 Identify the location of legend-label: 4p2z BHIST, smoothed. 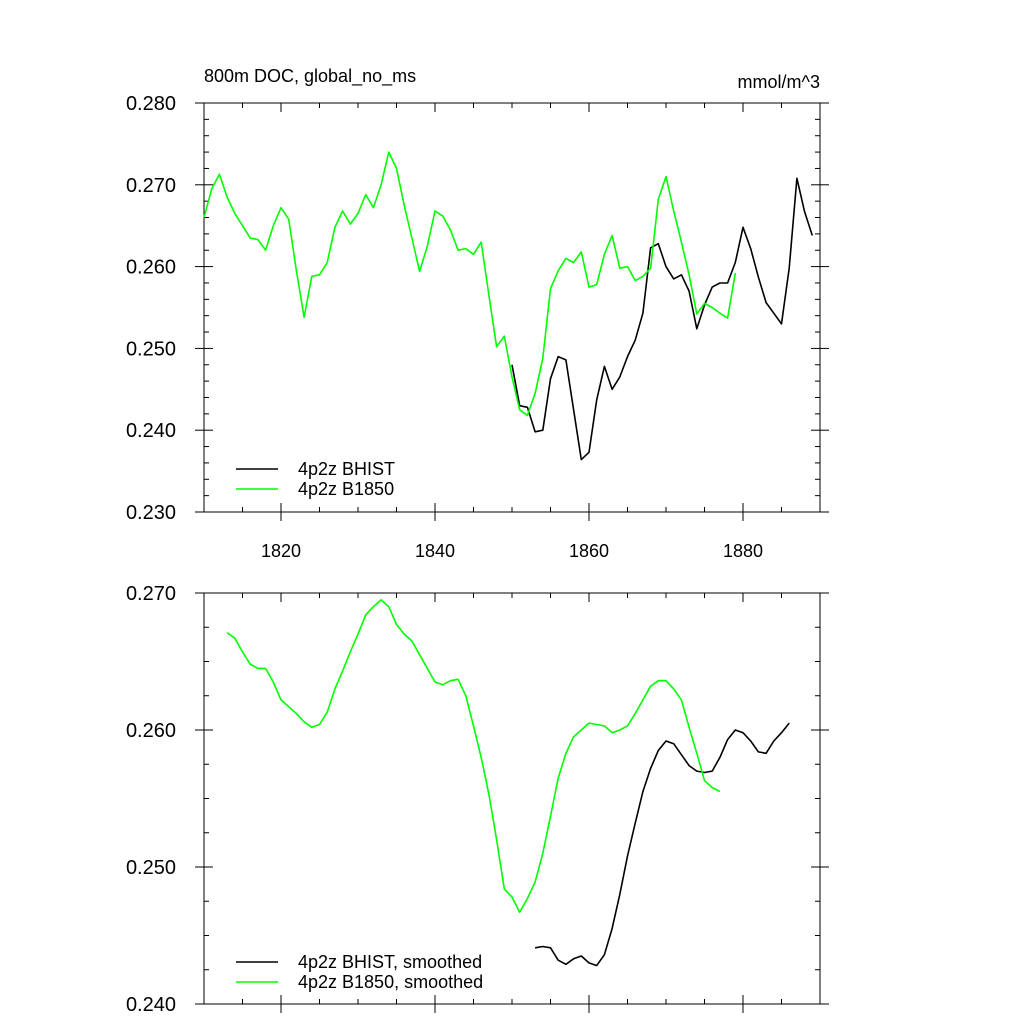
(390, 962).